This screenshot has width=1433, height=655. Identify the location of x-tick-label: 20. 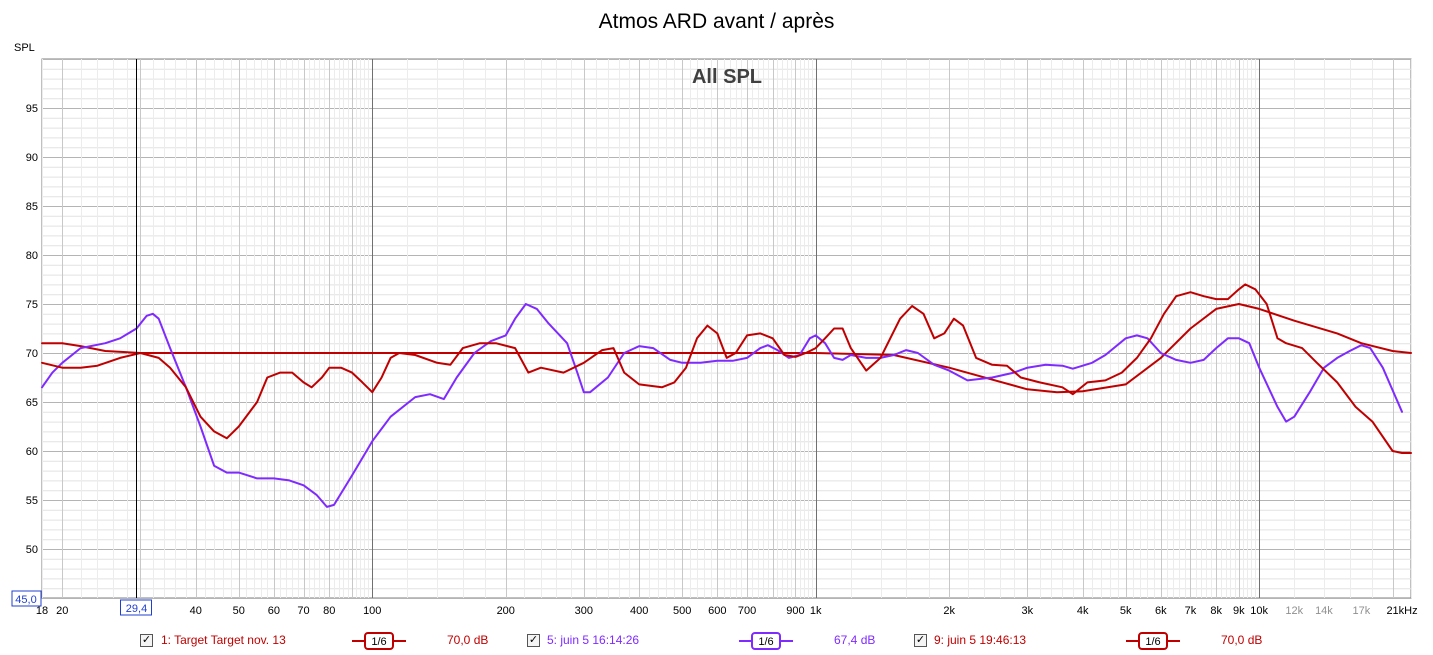
(62, 611).